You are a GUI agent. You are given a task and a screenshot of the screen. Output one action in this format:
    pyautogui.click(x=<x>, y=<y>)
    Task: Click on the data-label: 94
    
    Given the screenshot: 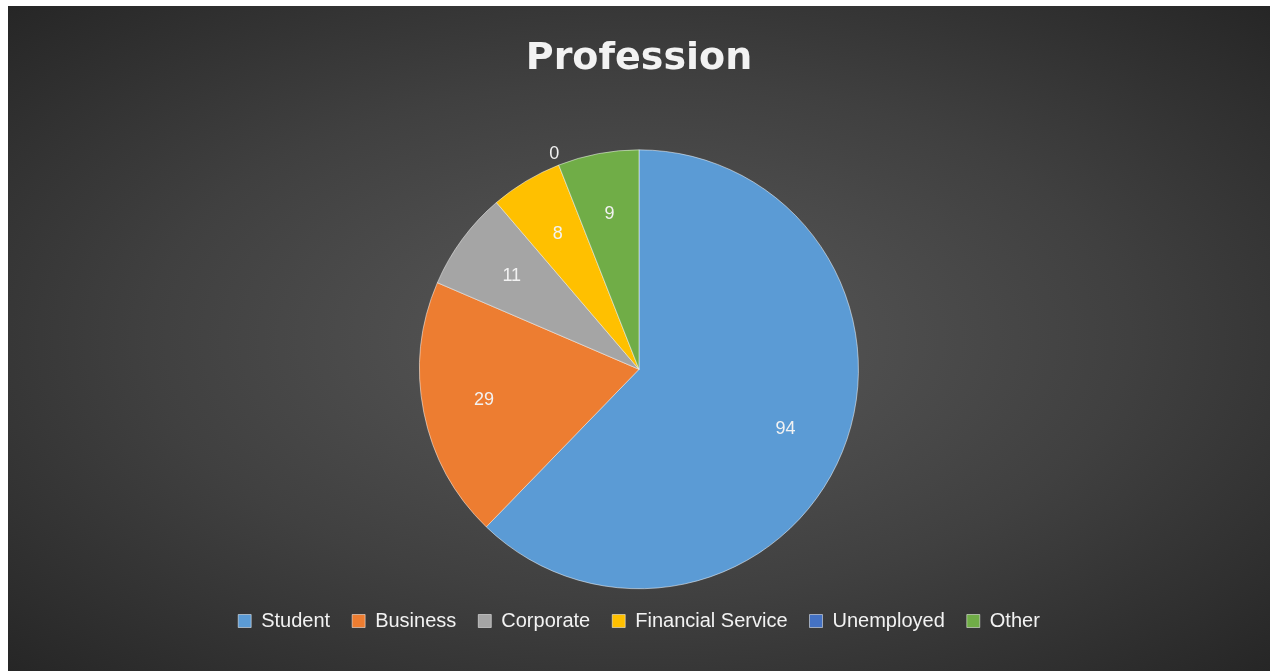 What is the action you would take?
    pyautogui.click(x=785, y=427)
    